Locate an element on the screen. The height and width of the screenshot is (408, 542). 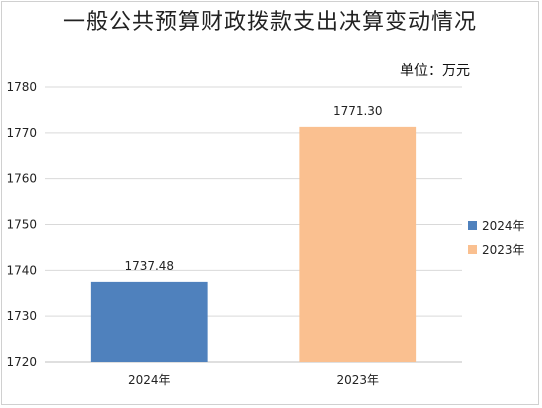
y-tick-label: 1780 is located at coordinates (21, 87).